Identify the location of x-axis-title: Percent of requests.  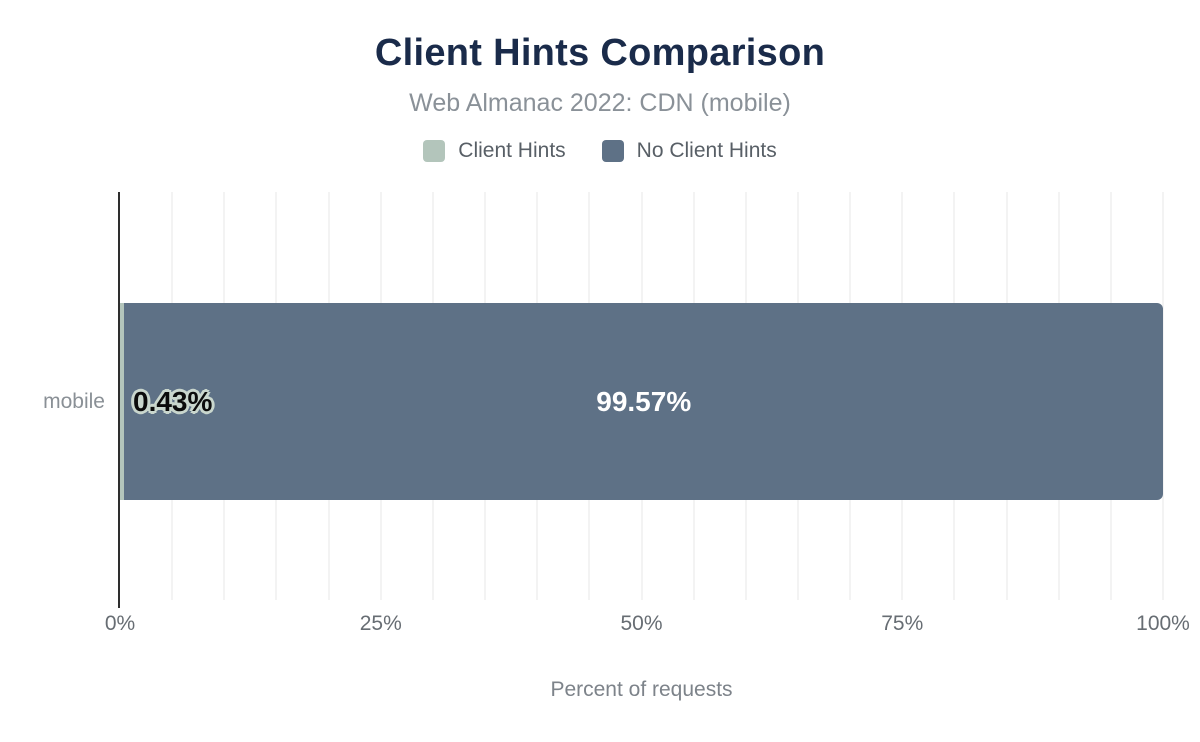
(641, 689).